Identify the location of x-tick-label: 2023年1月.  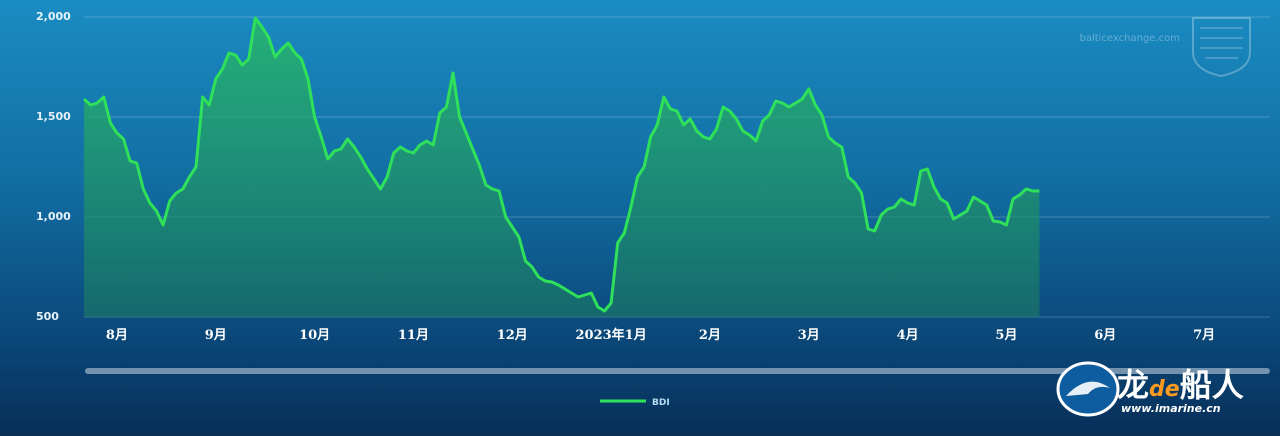
(610, 335).